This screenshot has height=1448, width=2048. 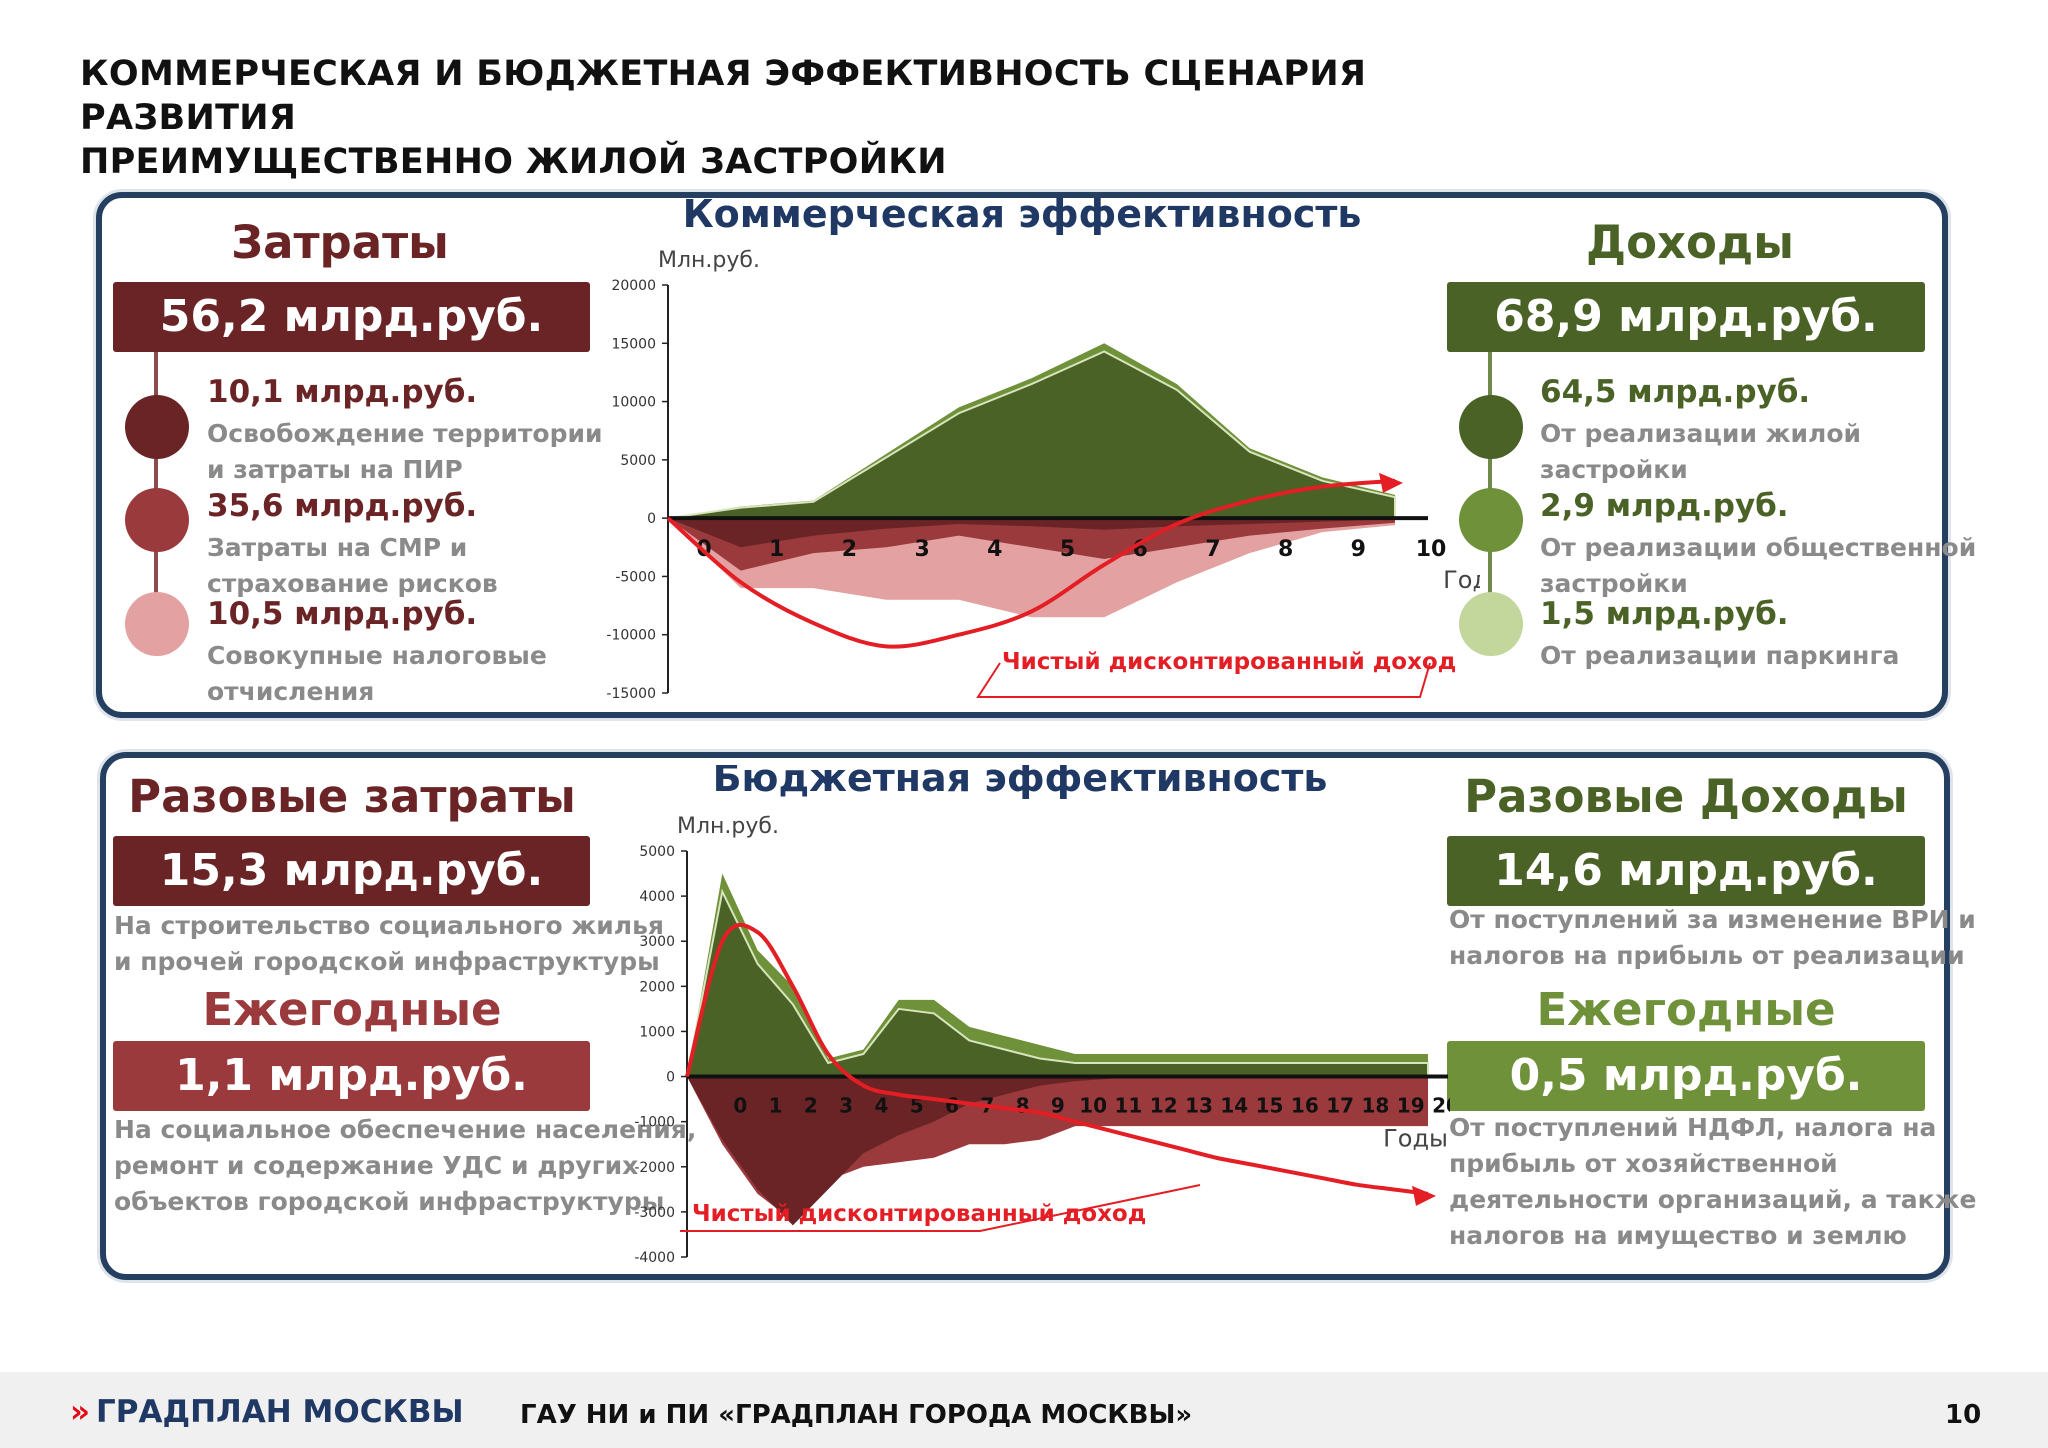 I want to click on budg-y-tick-label-8: -3000, so click(x=654, y=1213).